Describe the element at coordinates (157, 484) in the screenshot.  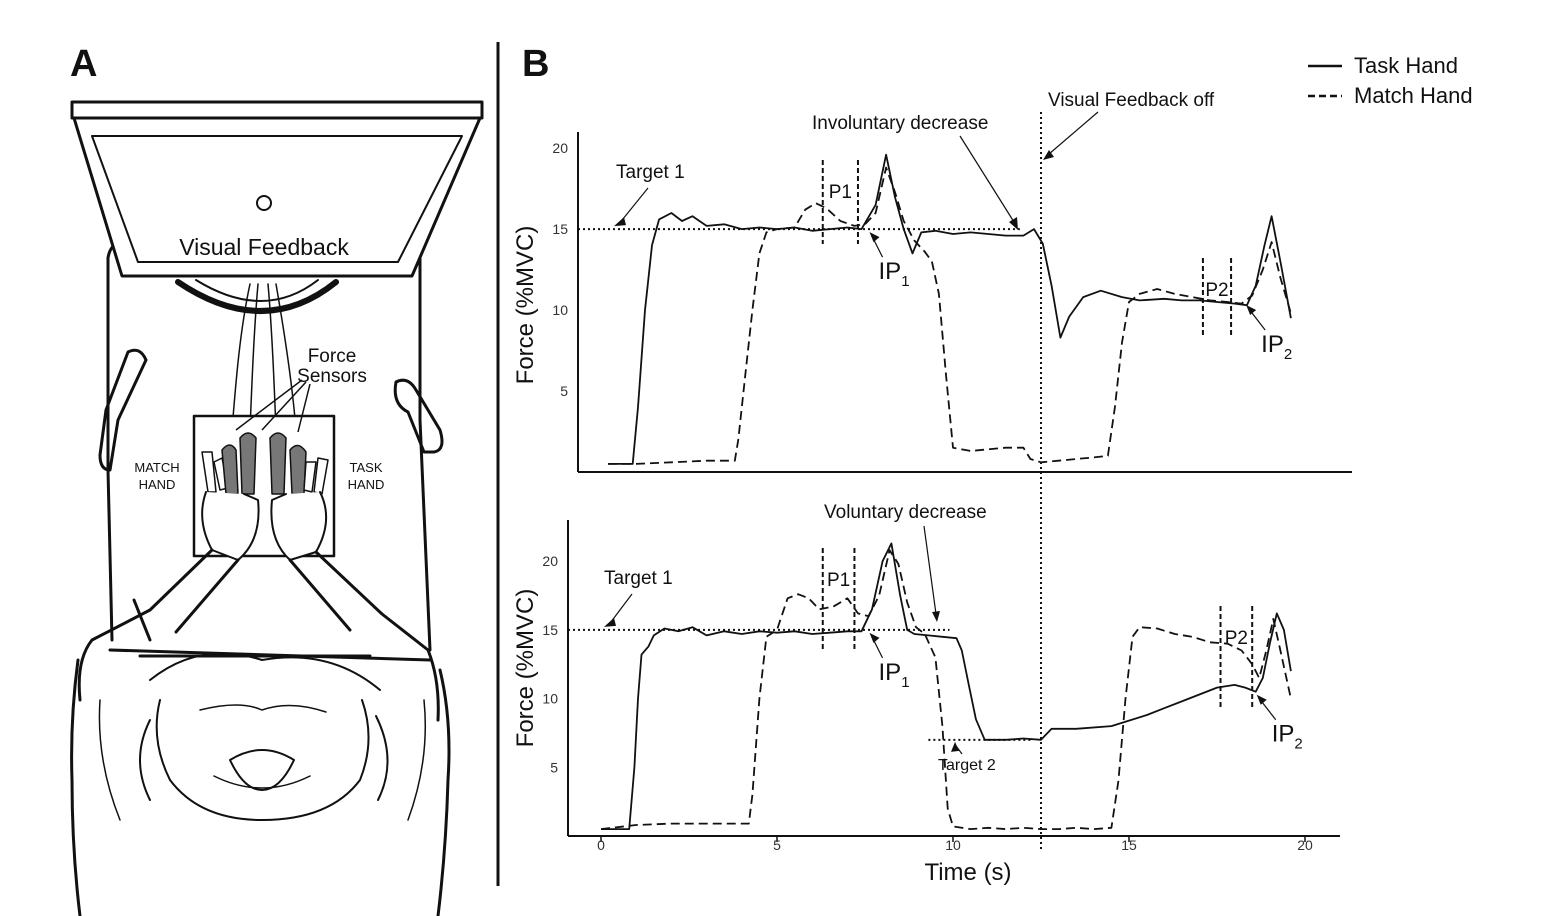
I see `match-hand-label-line2: HAND` at that location.